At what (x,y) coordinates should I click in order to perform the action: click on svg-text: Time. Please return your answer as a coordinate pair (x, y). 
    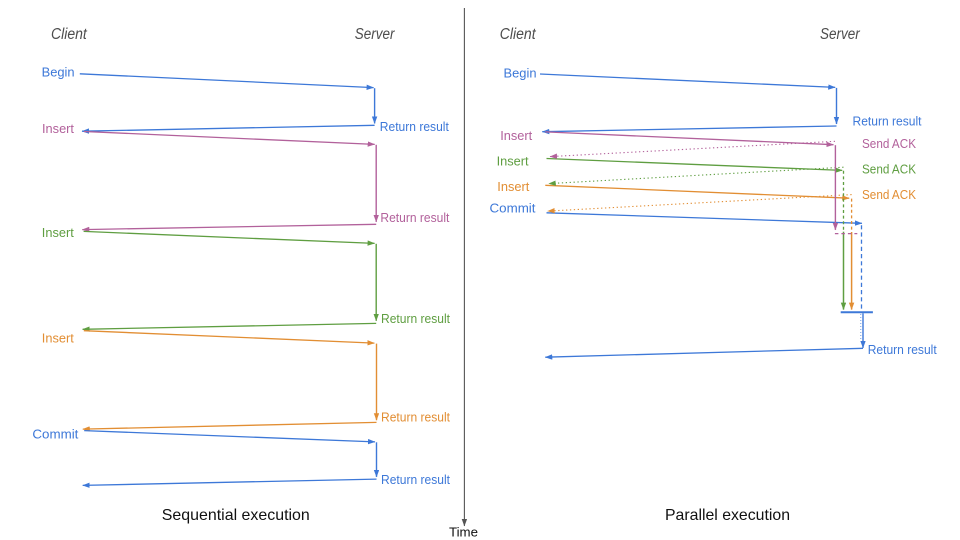
    Looking at the image, I should click on (463, 532).